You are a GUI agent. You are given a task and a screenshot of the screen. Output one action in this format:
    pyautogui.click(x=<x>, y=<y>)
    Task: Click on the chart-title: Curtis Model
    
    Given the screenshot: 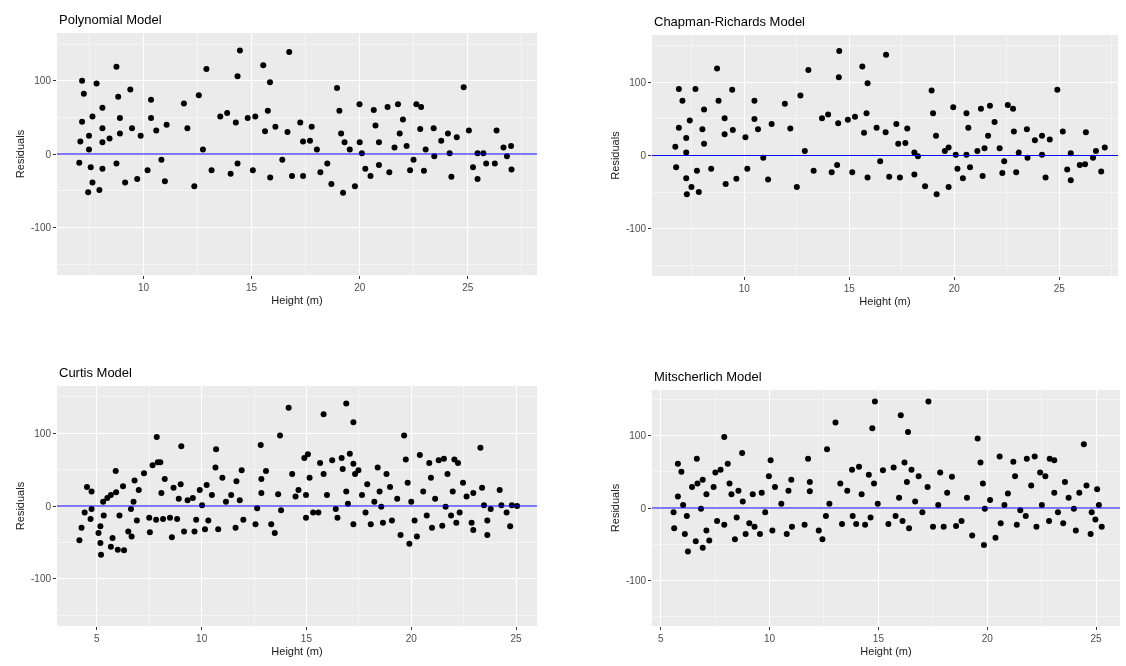 What is the action you would take?
    pyautogui.click(x=96, y=372)
    